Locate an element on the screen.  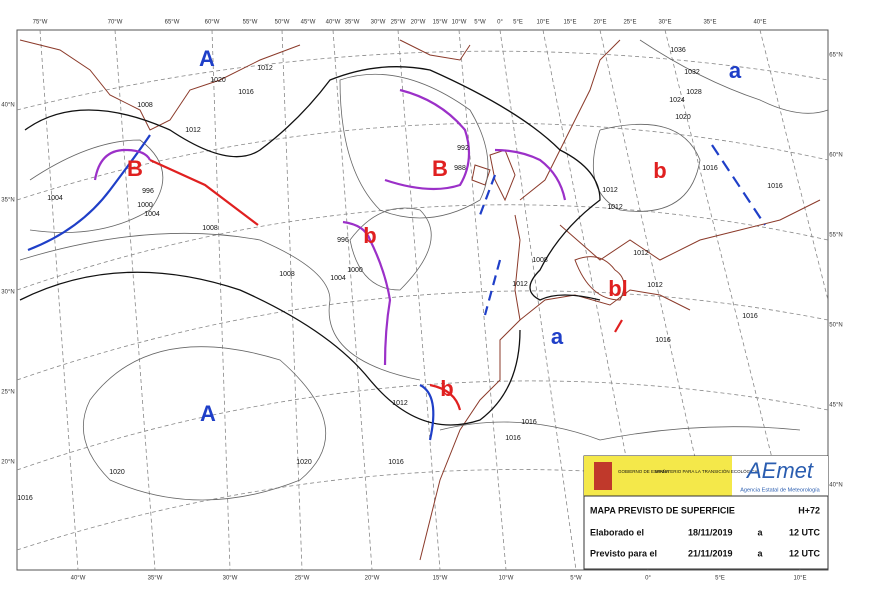
lon-label-top: 40°W is located at coordinates (333, 23).